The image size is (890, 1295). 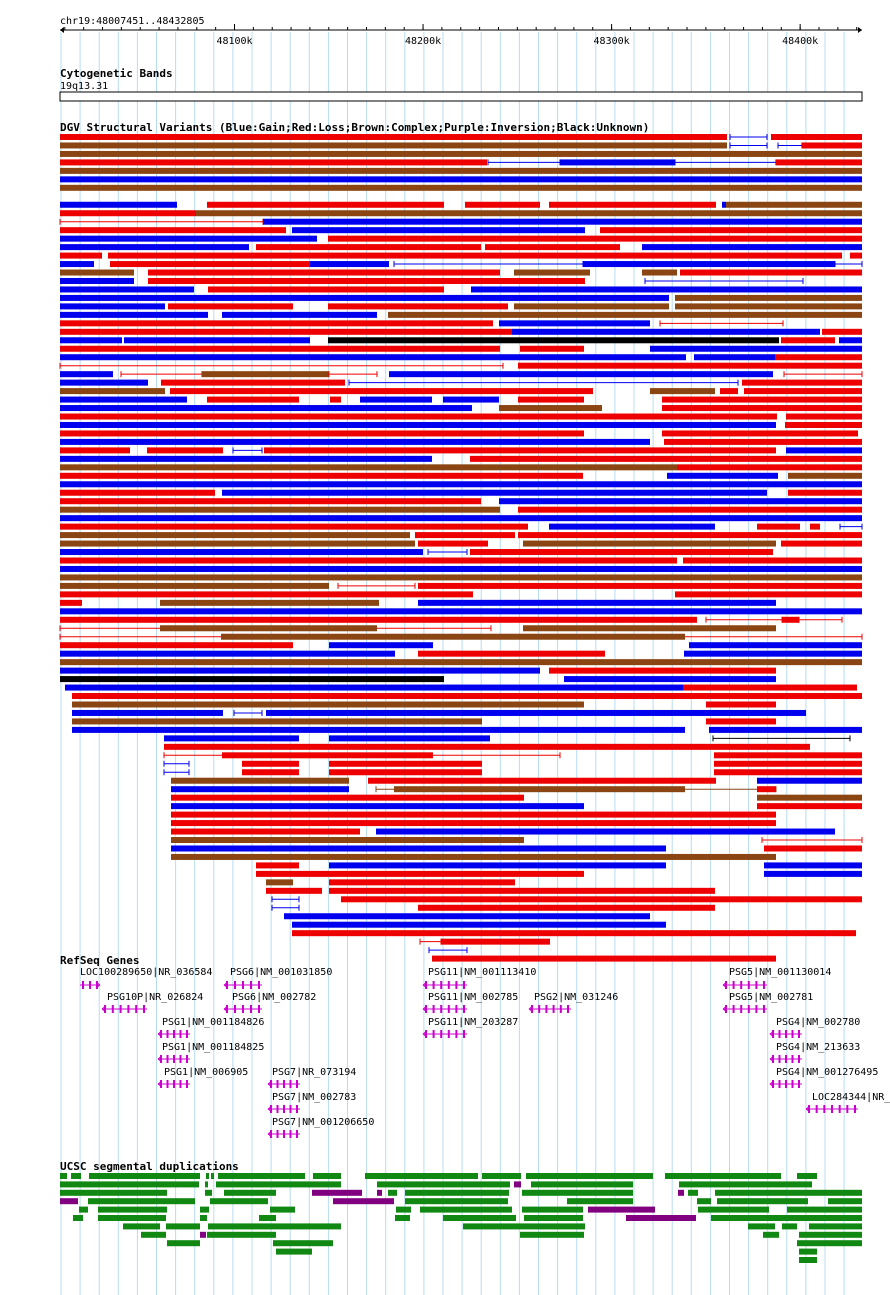 What do you see at coordinates (461, 1211) in the screenshot?
I see `segdup-track: UCSC segmental duplications` at bounding box center [461, 1211].